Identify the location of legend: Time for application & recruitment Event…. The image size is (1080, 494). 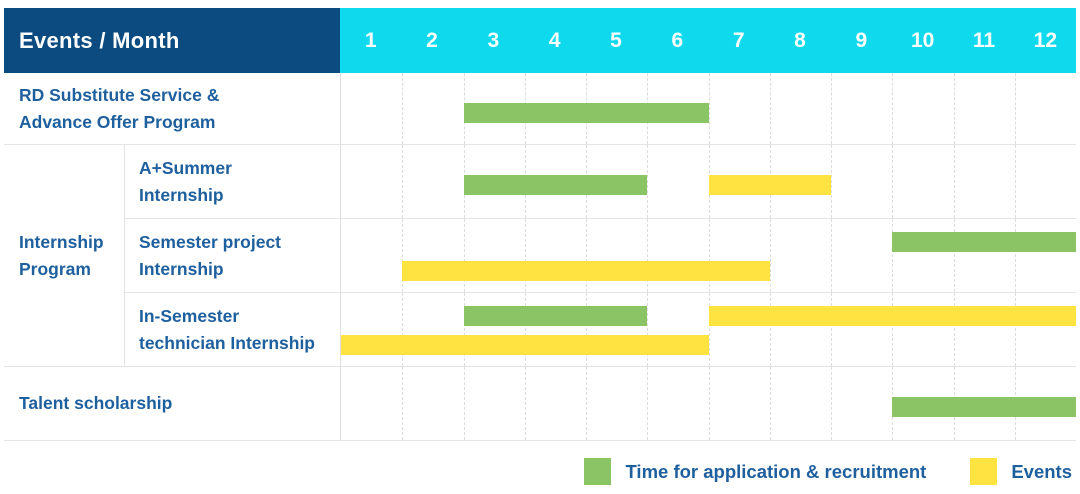
(540, 471).